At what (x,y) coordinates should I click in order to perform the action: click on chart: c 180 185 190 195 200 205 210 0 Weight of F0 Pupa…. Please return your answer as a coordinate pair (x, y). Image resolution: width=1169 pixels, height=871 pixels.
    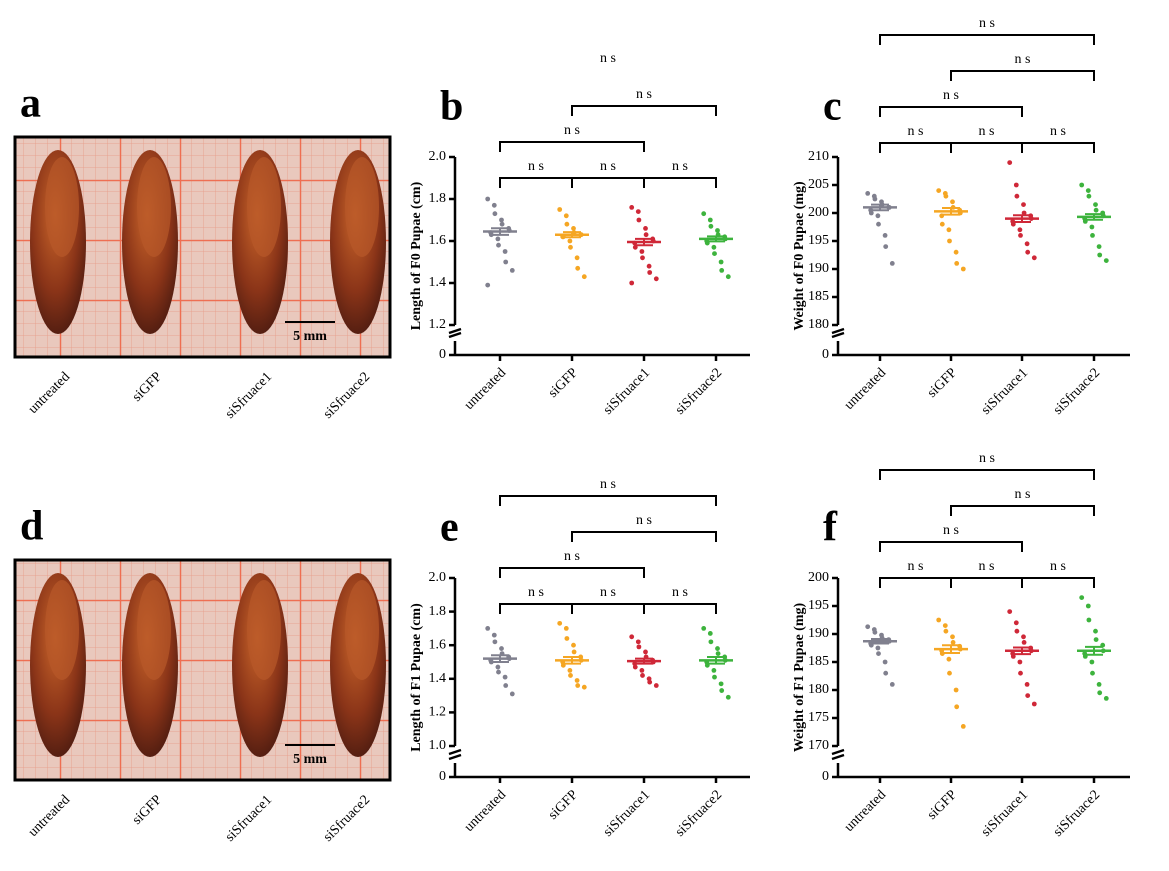
    Looking at the image, I should click on (961, 217).